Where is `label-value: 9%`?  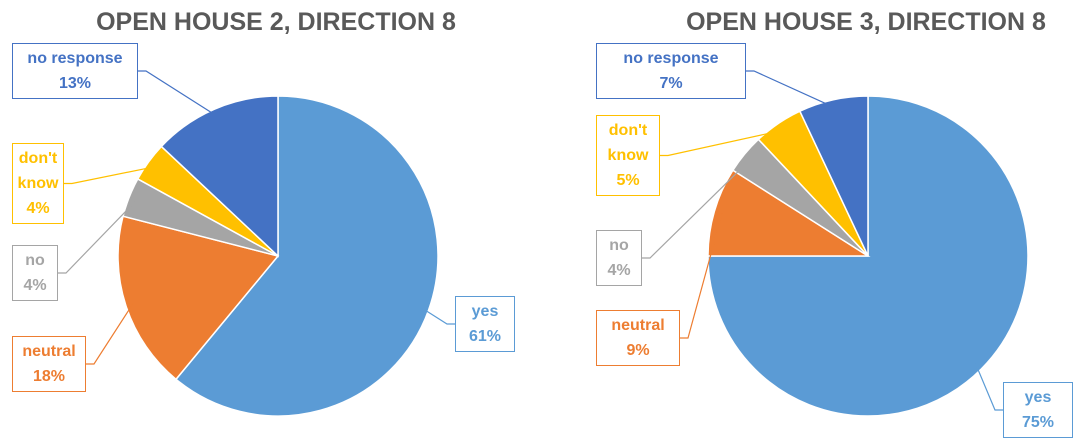
label-value: 9% is located at coordinates (638, 350).